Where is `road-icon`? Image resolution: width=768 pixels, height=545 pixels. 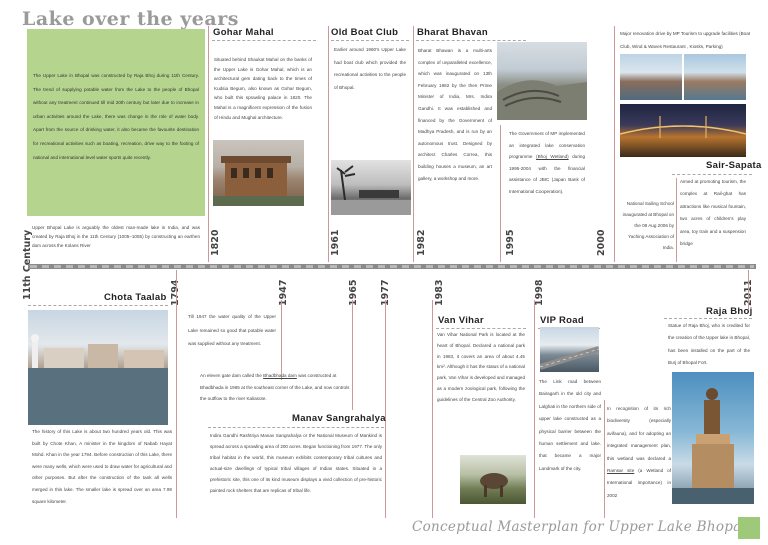
road-icon is located at coordinates (569, 358).